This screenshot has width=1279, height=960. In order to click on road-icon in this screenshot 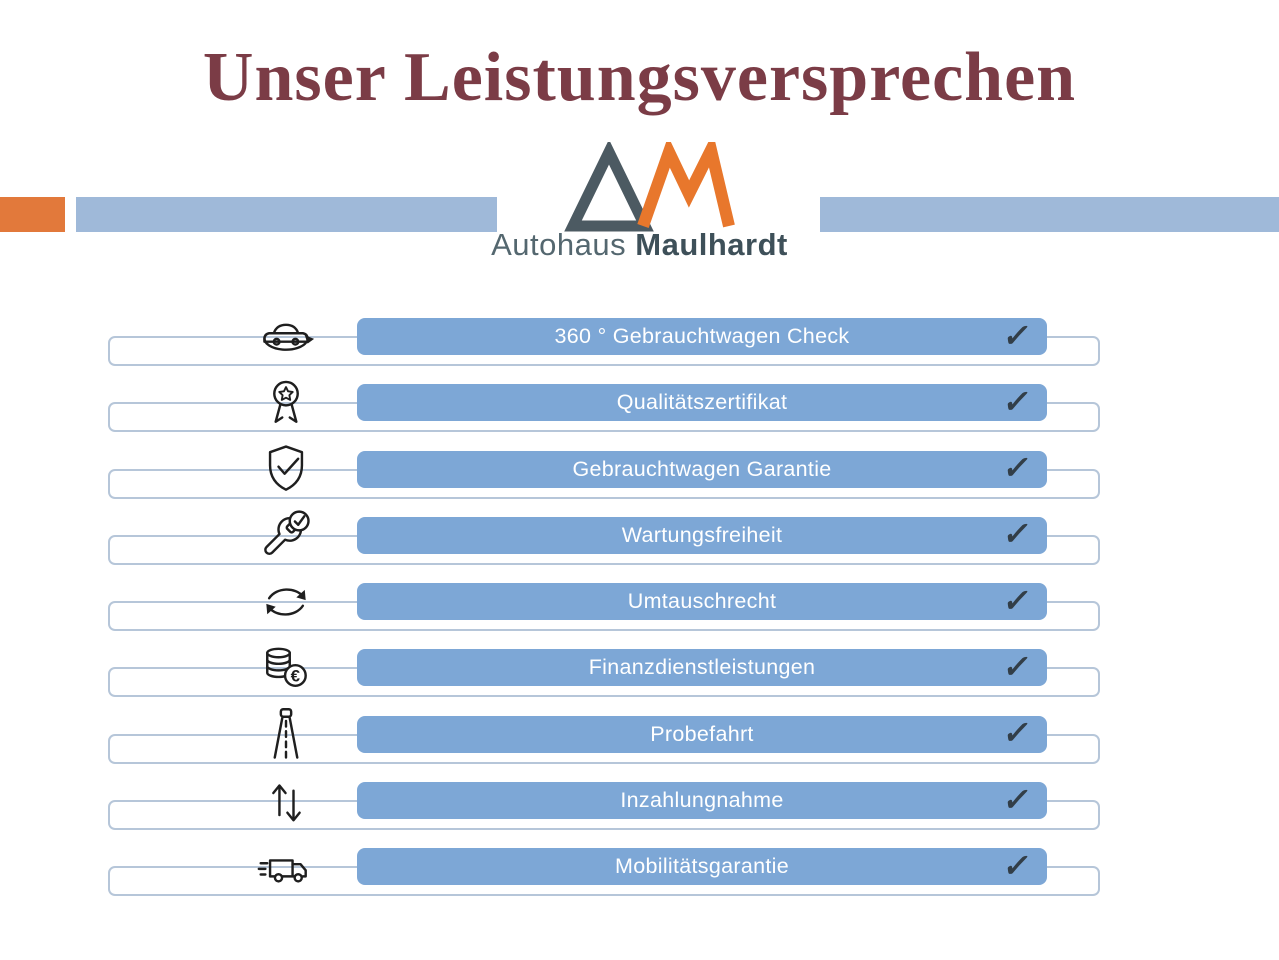, I will do `click(286, 735)`.